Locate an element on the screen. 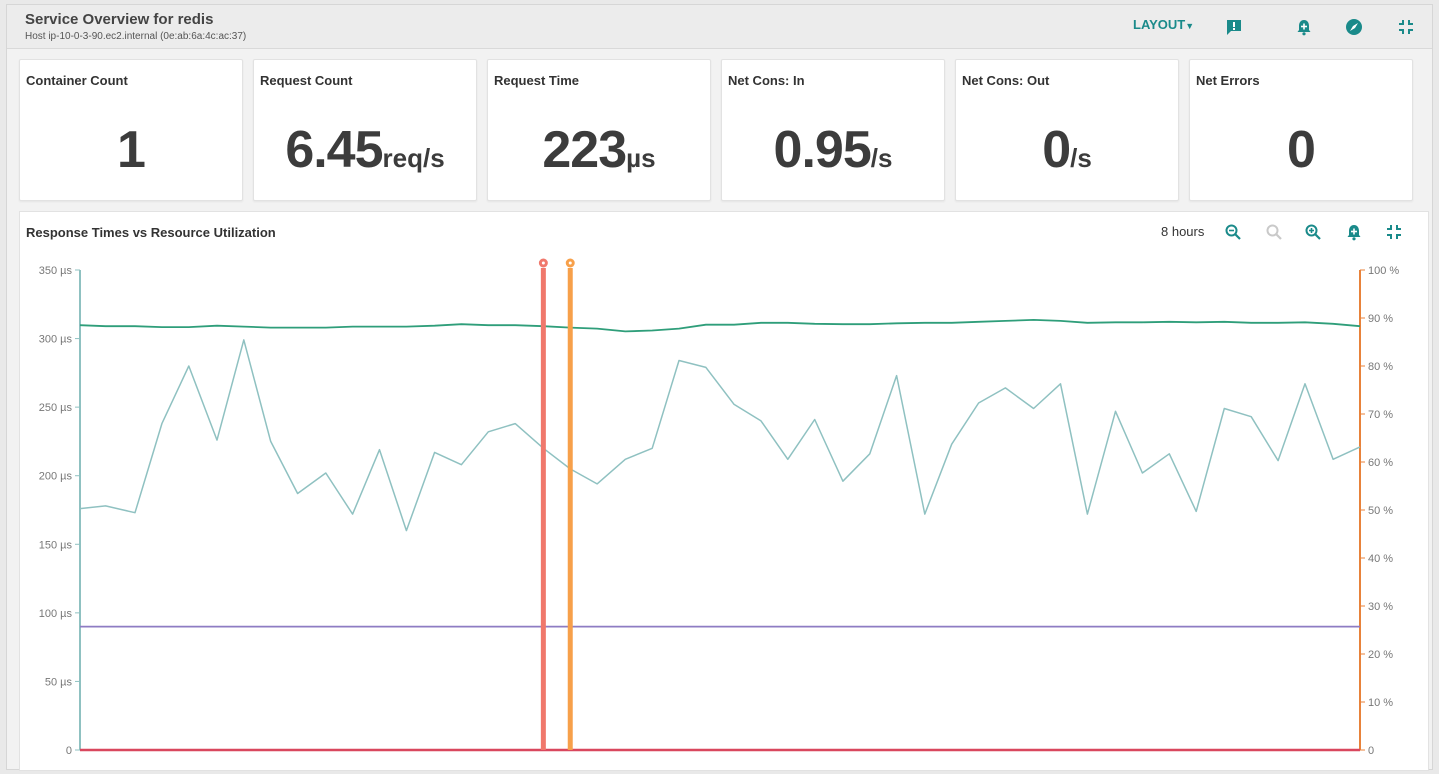 Image resolution: width=1439 pixels, height=774 pixels. right-axis-tick-label: 30 % is located at coordinates (1380, 607).